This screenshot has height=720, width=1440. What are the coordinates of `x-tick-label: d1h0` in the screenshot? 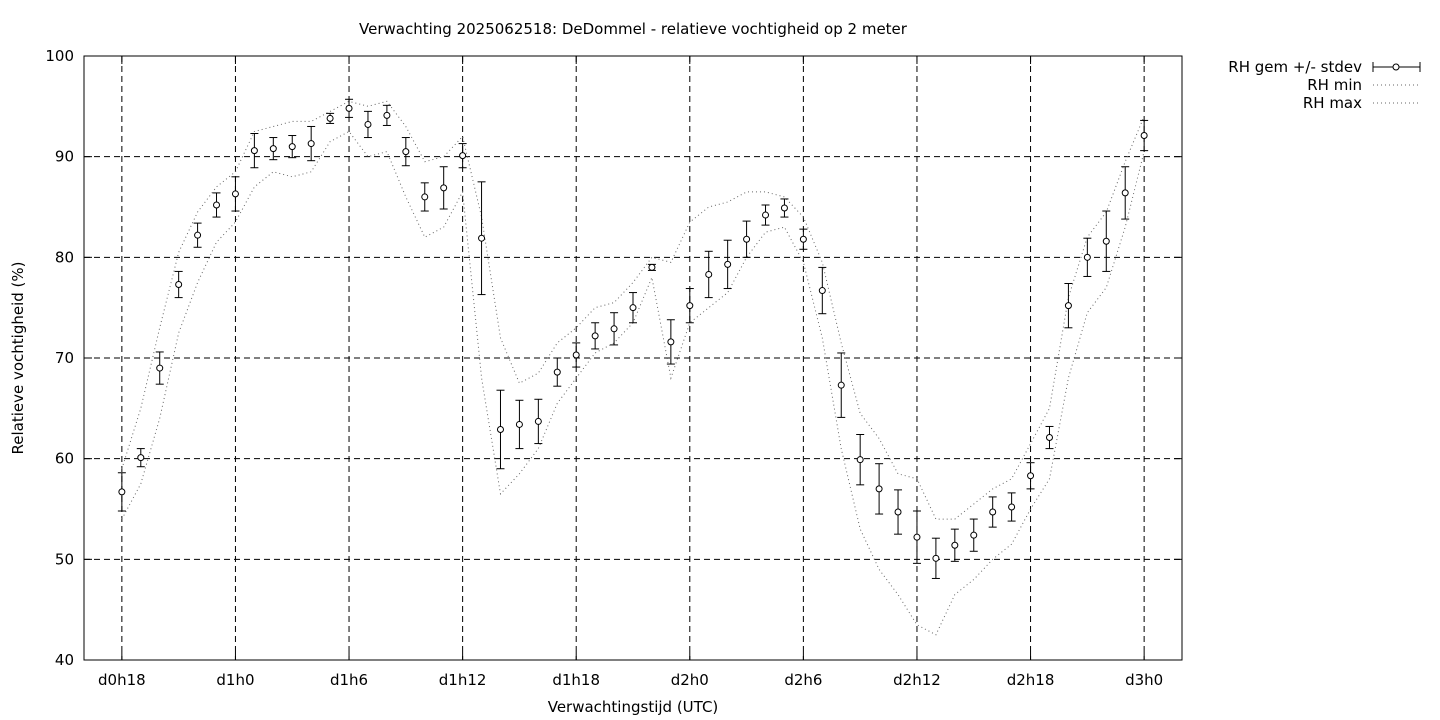 It's located at (235, 680).